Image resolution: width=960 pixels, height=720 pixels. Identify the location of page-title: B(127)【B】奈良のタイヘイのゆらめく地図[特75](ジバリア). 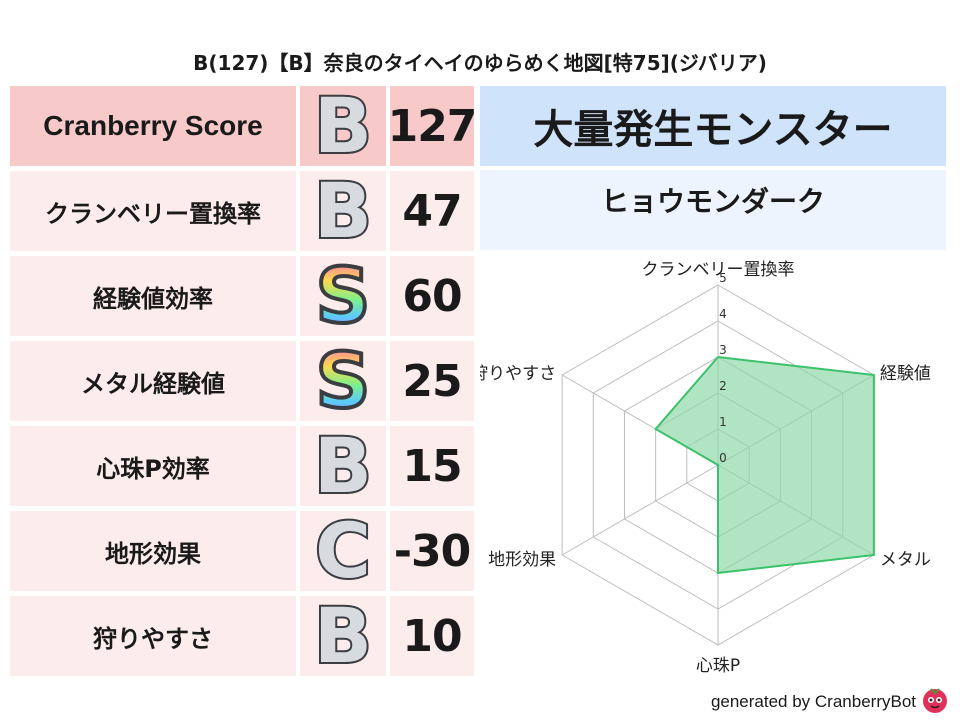
(480, 63).